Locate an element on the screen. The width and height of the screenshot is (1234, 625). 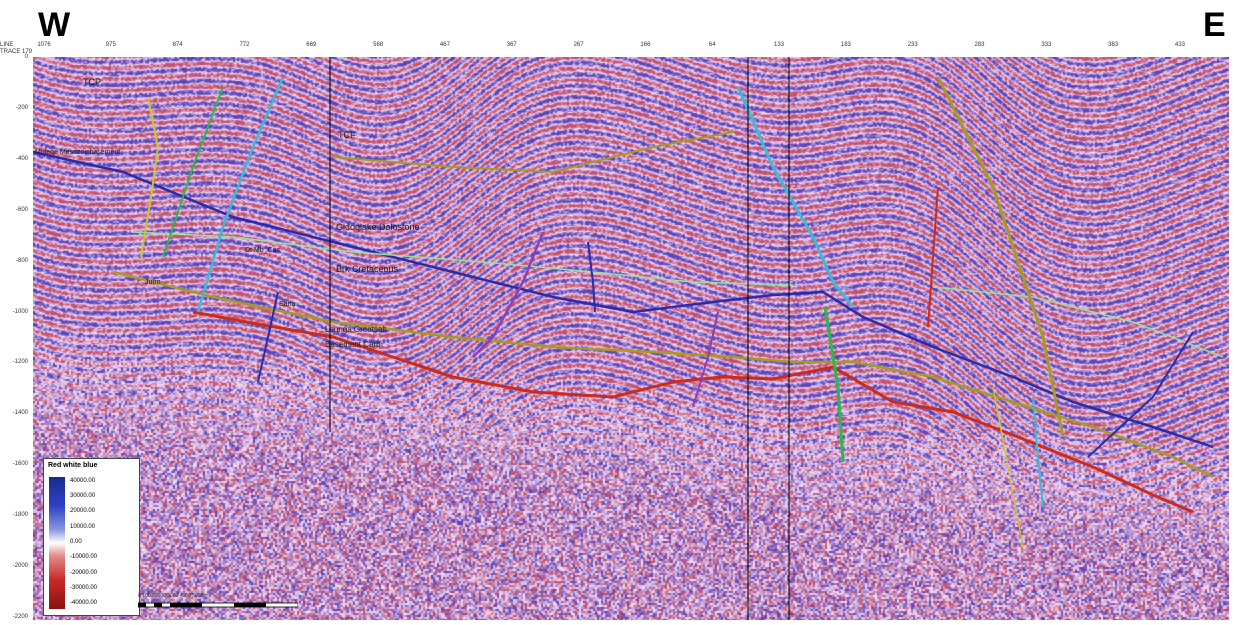
trace-tick-label: 333 is located at coordinates (1046, 45).